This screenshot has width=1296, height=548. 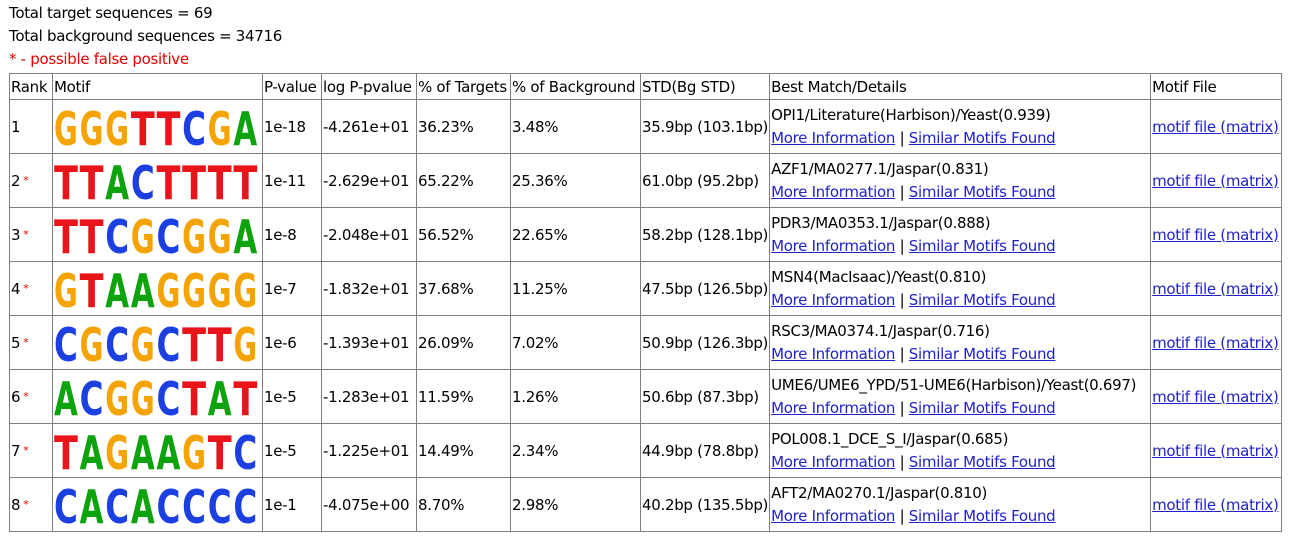 What do you see at coordinates (31, 86) in the screenshot?
I see `header-rank: Rank` at bounding box center [31, 86].